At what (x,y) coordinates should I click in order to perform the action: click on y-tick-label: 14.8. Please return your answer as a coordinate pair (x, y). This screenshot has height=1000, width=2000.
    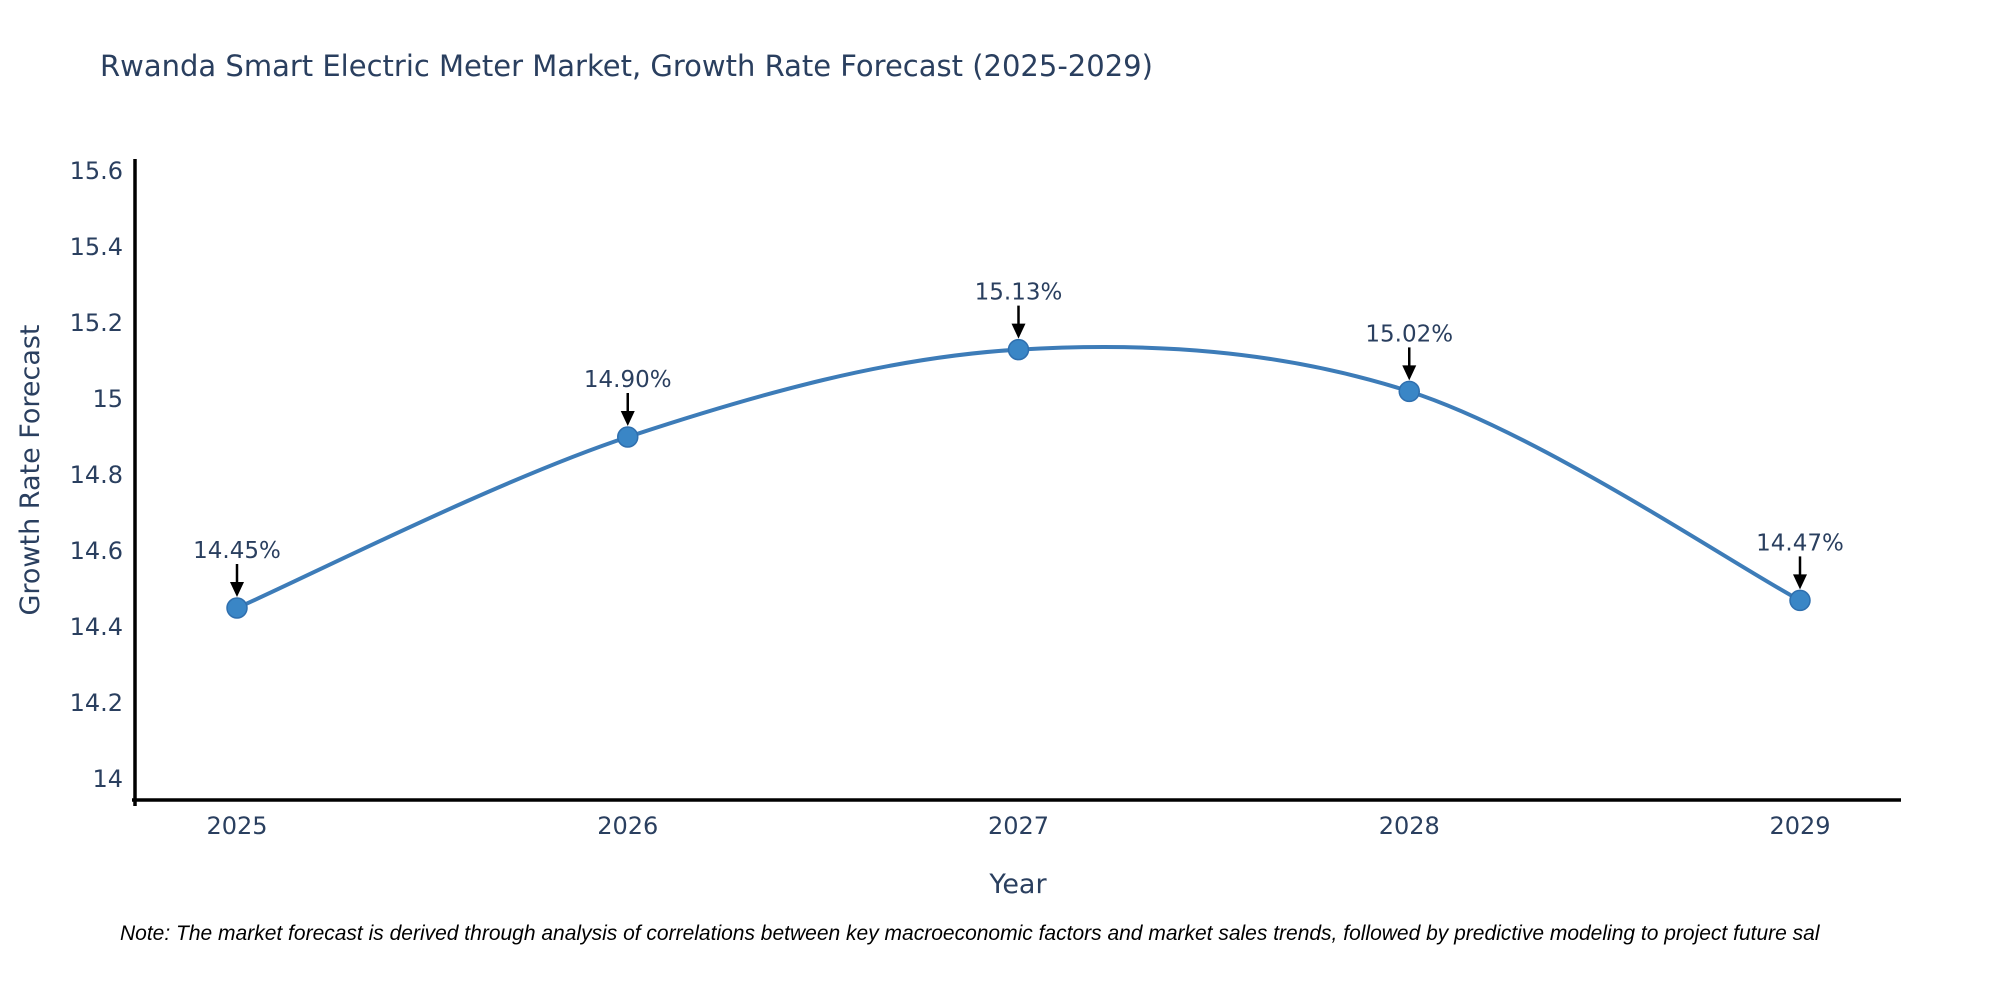
    Looking at the image, I should click on (96, 475).